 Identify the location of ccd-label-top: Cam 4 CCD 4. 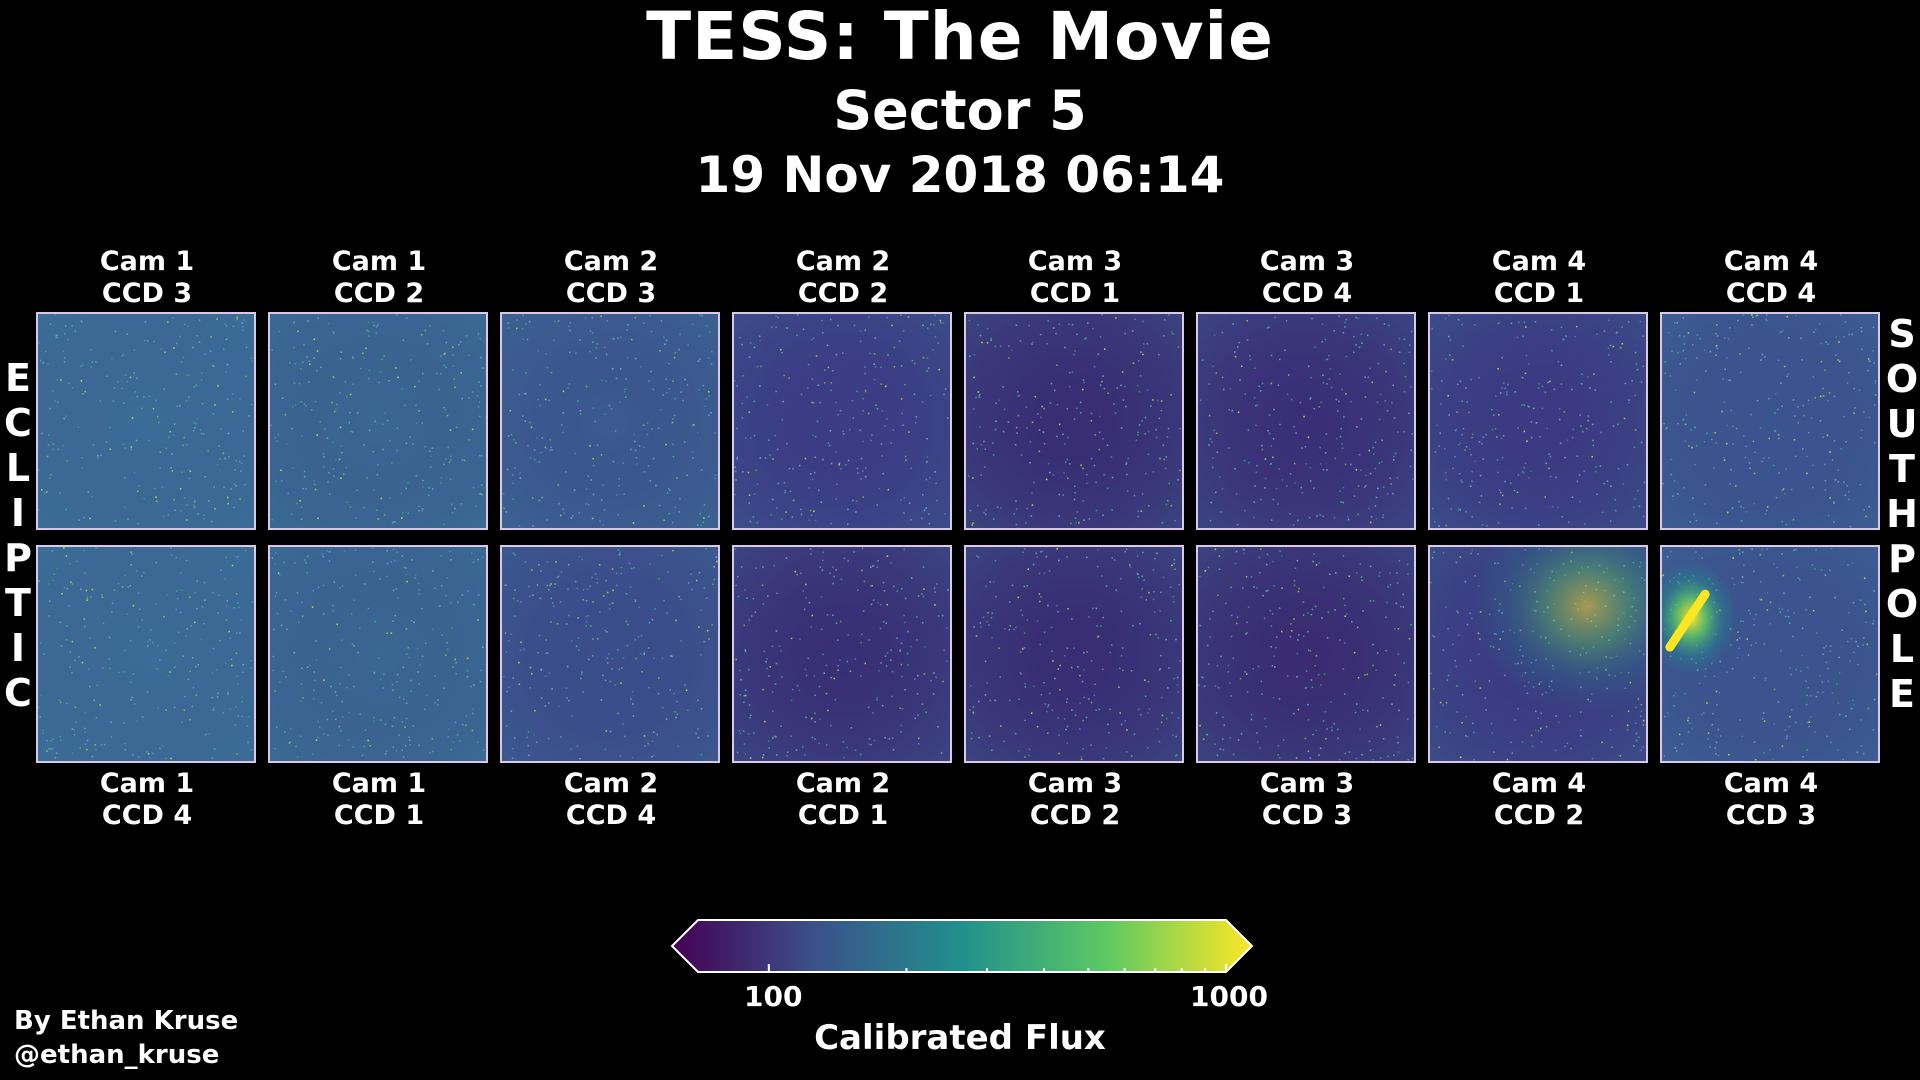
(1771, 277).